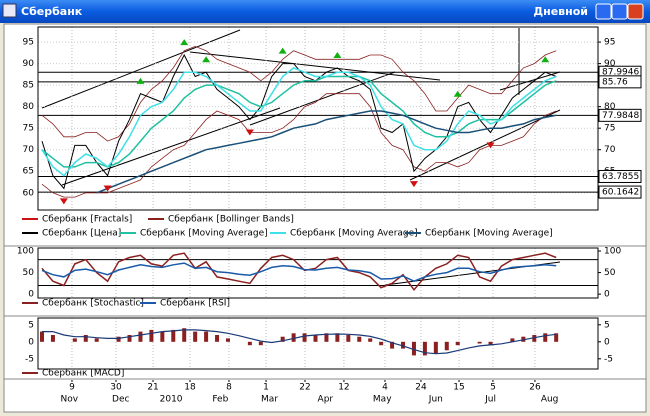 This screenshot has width=650, height=416. I want to click on y-tick-label: 80, so click(29, 107).